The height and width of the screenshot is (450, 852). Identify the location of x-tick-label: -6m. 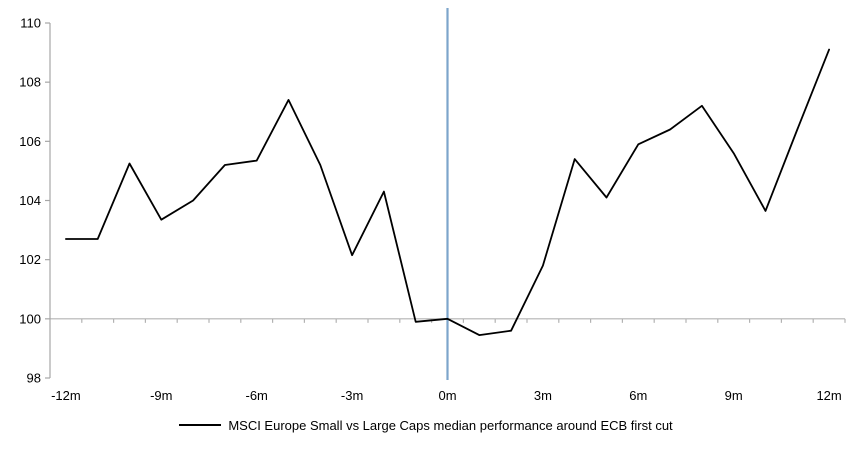
(257, 395).